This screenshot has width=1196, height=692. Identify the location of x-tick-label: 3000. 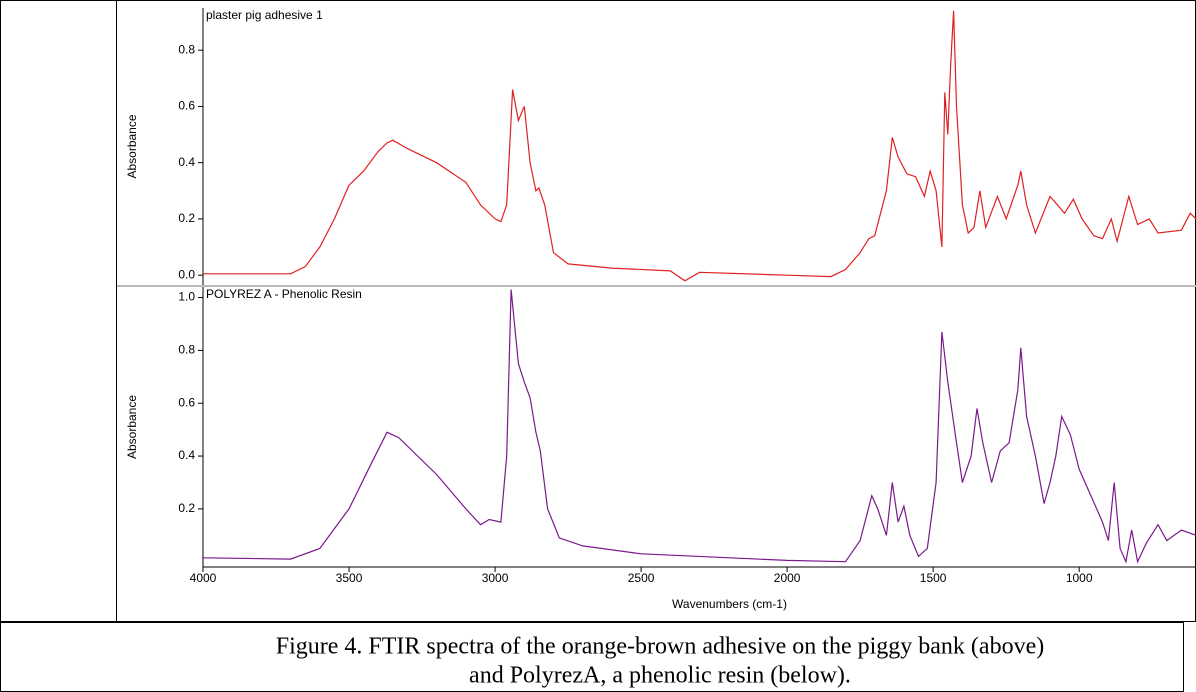
(495, 578).